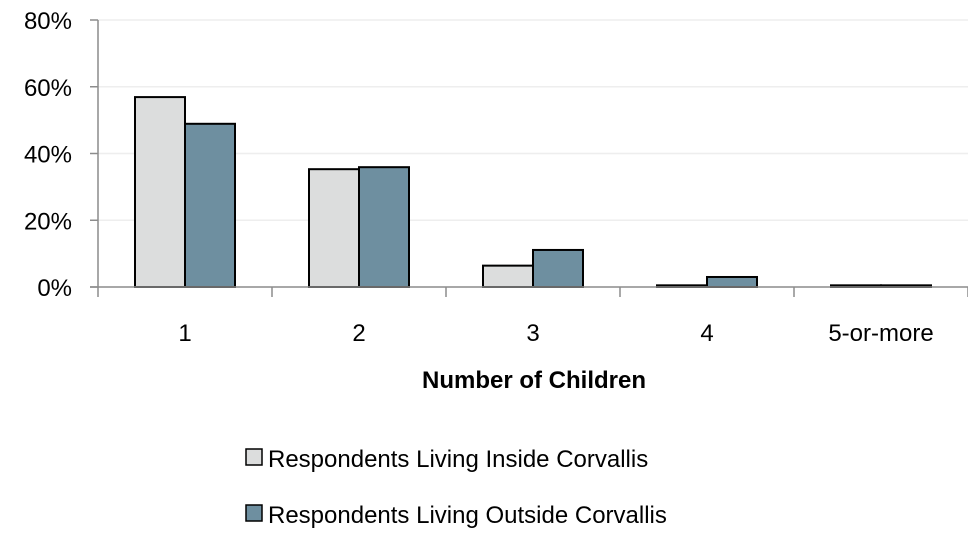 The image size is (968, 539). Describe the element at coordinates (706, 333) in the screenshot. I see `x-tick-label: 4` at that location.